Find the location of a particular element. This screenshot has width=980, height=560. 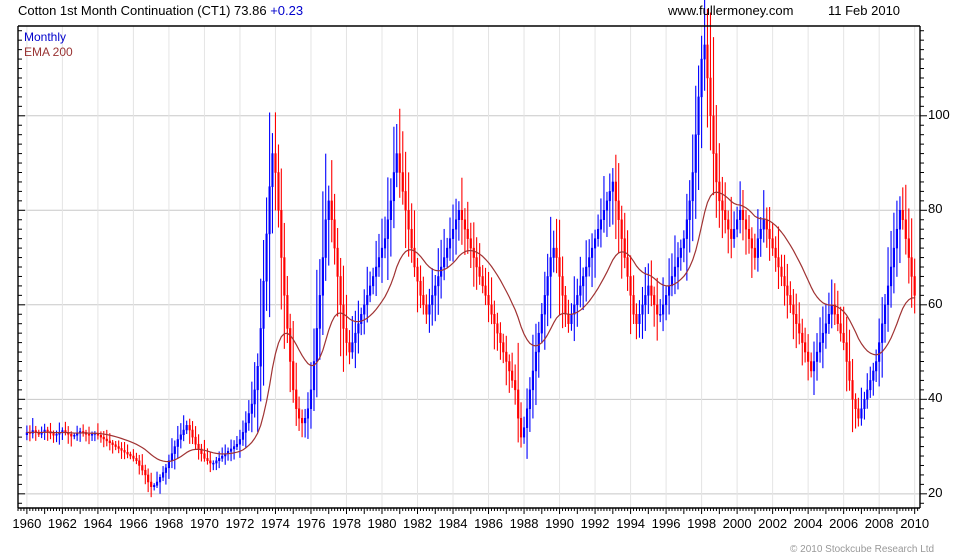

x-axis-tick-label: 2008 is located at coordinates (879, 523).